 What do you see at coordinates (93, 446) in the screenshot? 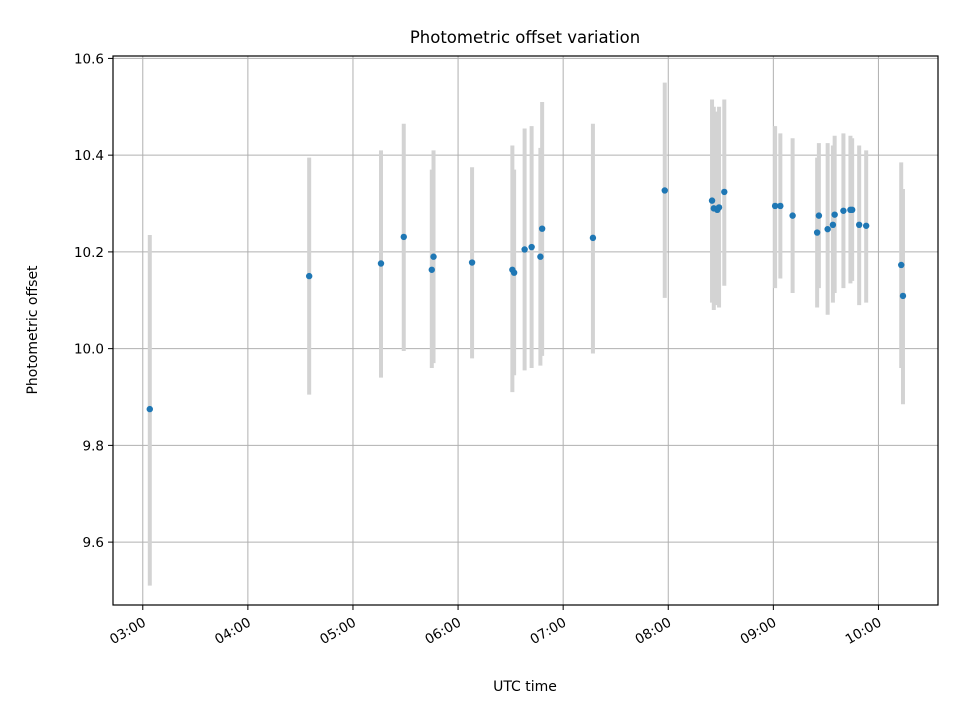
I see `y-tick-label: 9.8` at bounding box center [93, 446].